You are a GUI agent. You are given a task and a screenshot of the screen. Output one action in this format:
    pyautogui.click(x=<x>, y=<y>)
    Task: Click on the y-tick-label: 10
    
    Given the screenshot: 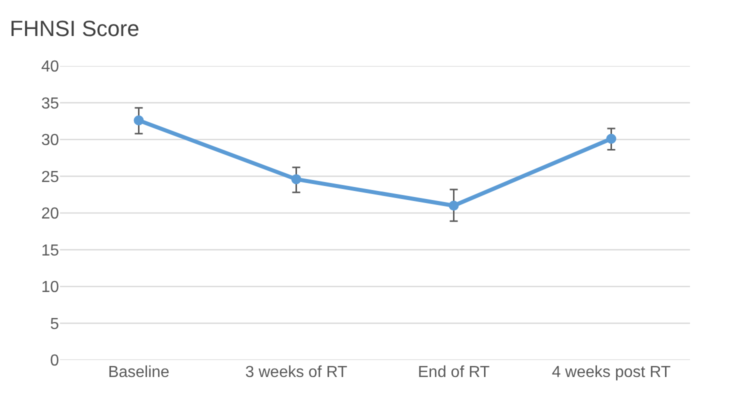 What is the action you would take?
    pyautogui.click(x=50, y=287)
    